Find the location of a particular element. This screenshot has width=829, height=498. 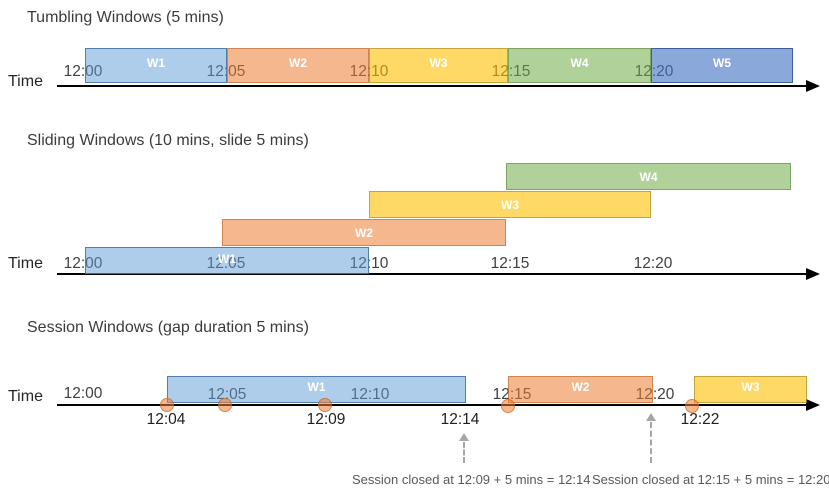

tumbling-window-w1: W1 is located at coordinates (156, 65).